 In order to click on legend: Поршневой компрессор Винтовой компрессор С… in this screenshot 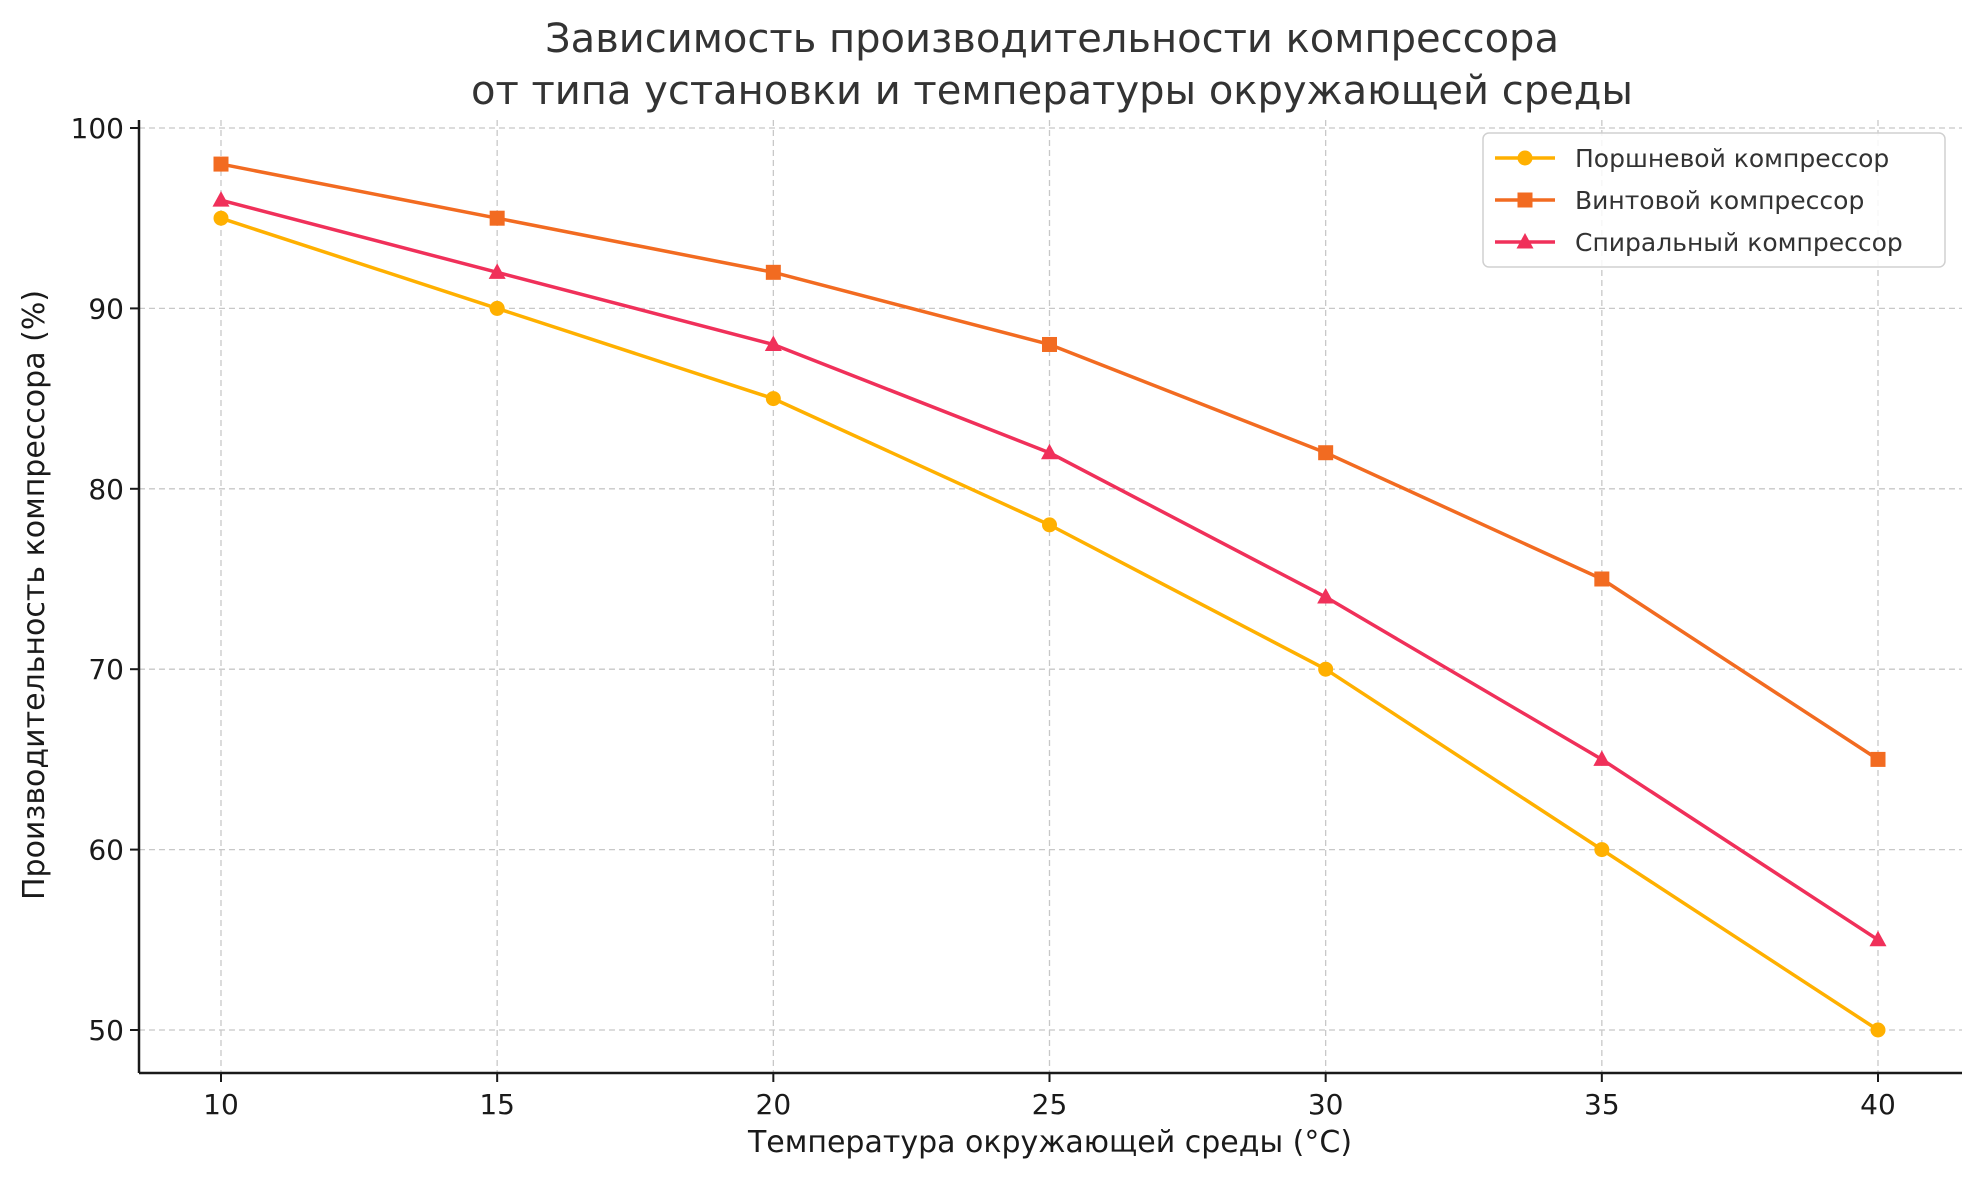, I will do `click(1714, 200)`.